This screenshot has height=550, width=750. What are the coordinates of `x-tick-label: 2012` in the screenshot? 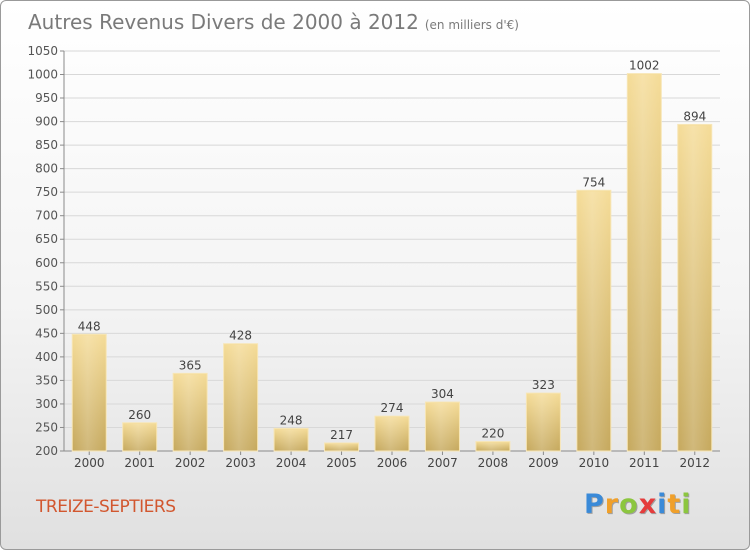 It's located at (694, 463).